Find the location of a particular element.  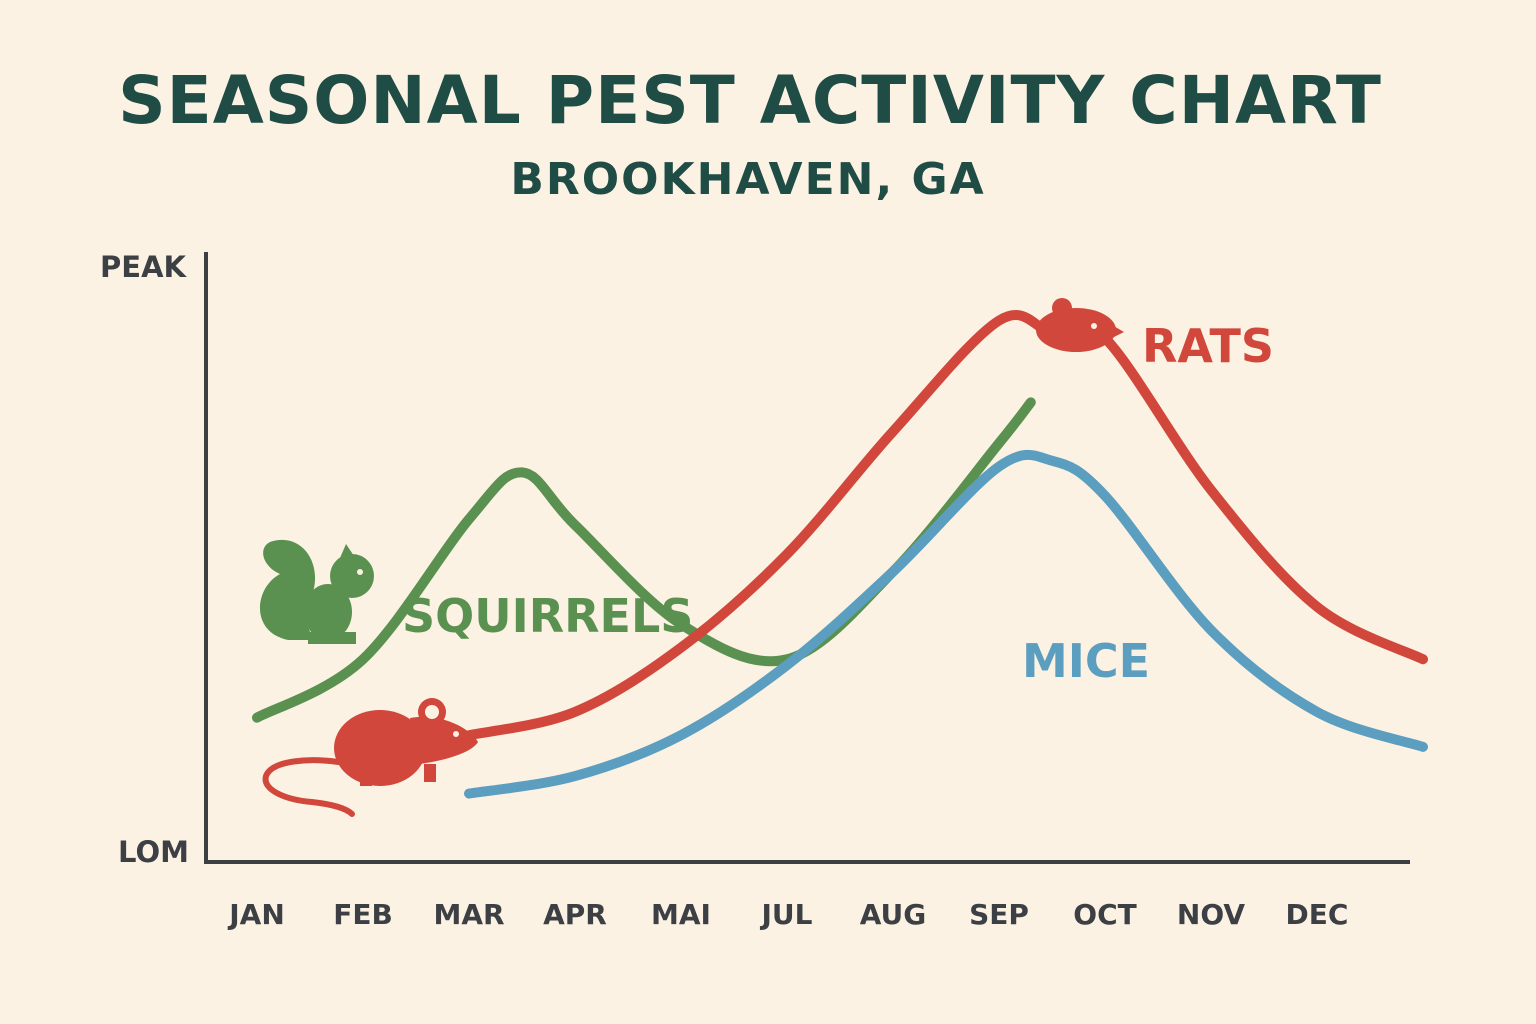

x-tick-label: AUG is located at coordinates (893, 914).